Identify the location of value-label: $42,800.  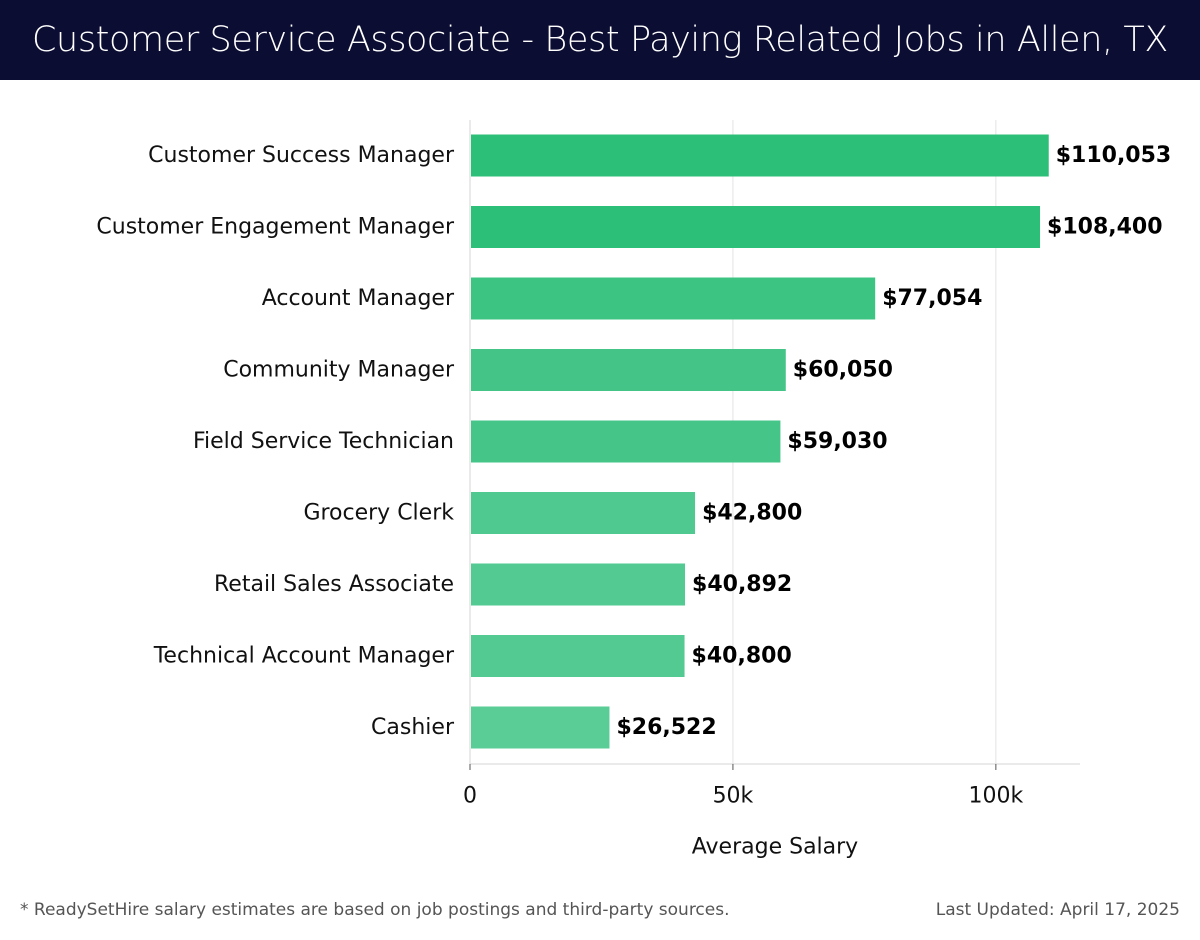
(752, 513).